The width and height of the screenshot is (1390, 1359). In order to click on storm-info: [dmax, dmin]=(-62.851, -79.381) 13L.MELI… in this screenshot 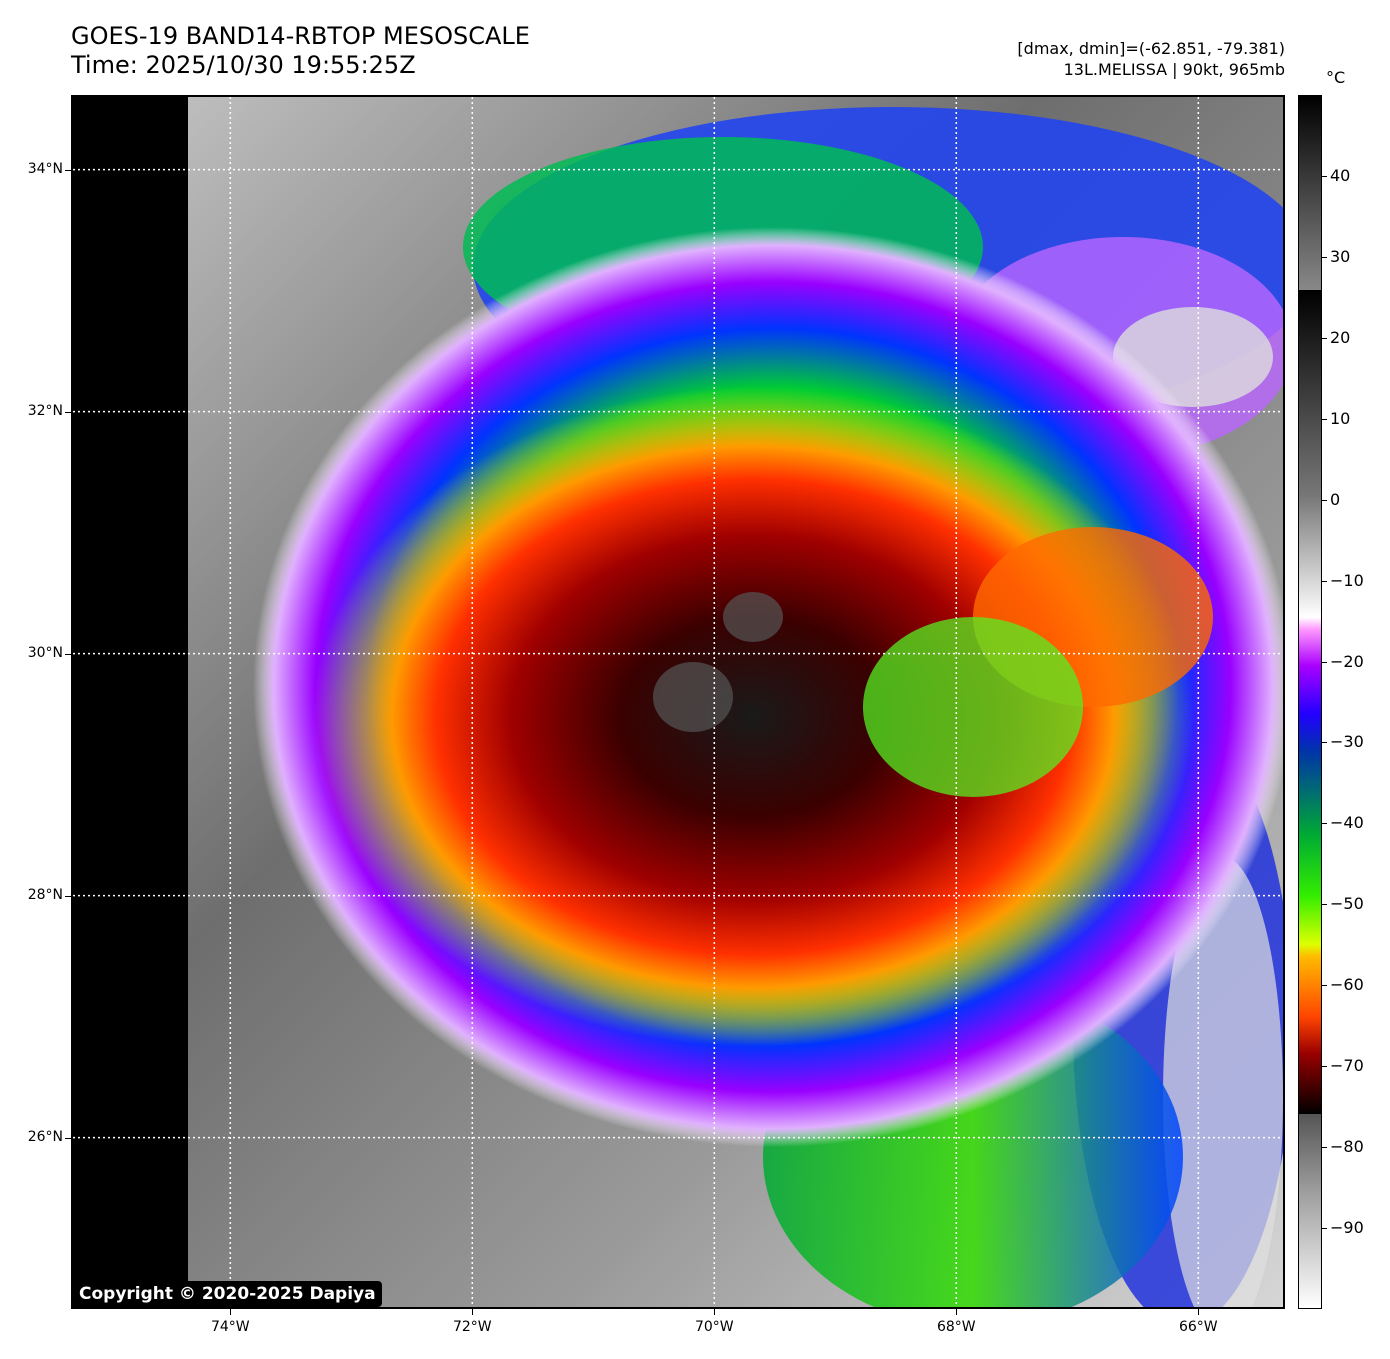, I will do `click(1151, 59)`.